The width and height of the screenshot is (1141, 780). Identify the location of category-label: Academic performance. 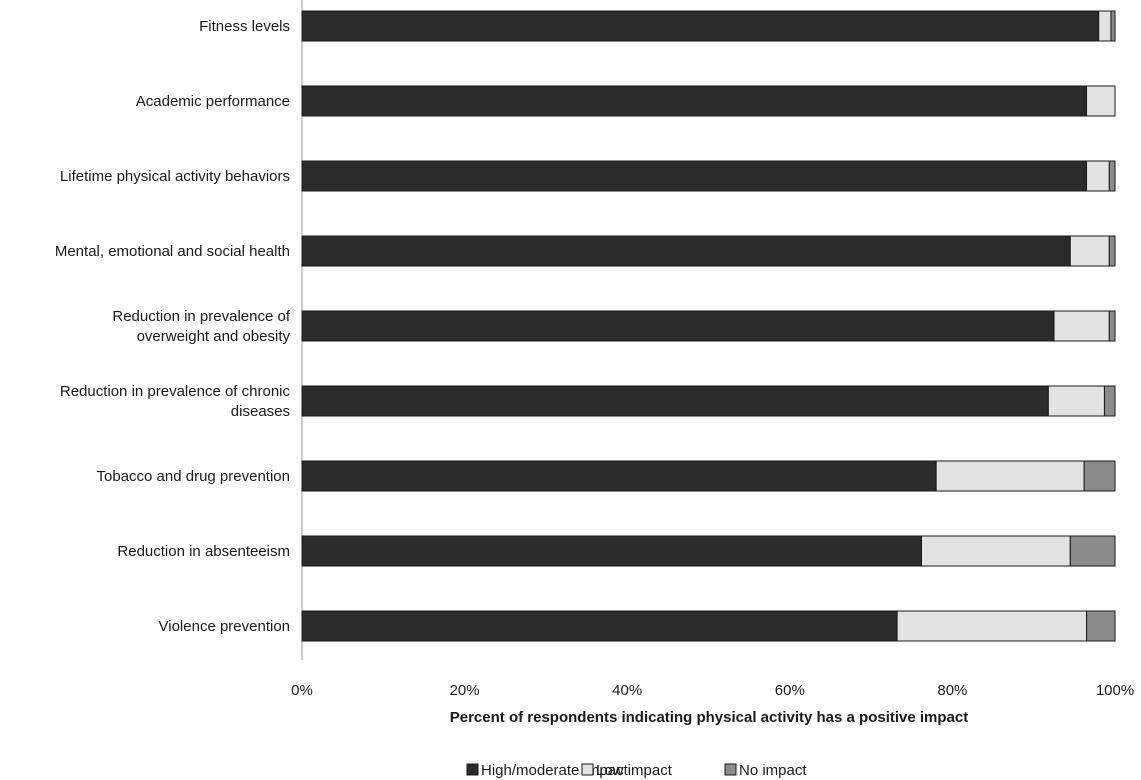
(213, 101).